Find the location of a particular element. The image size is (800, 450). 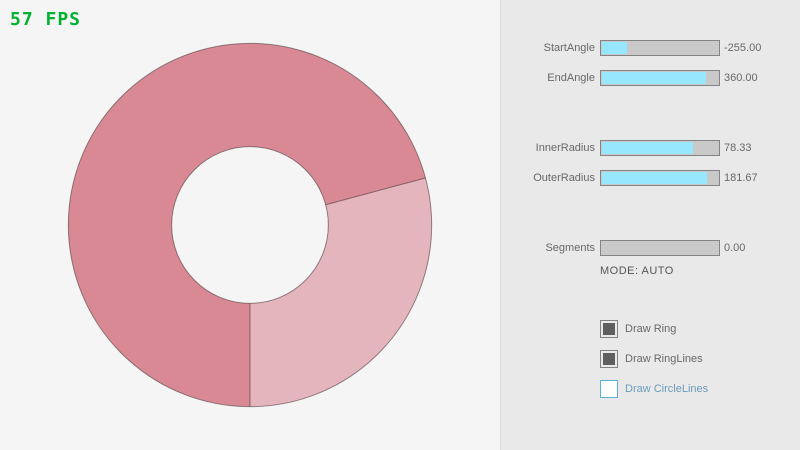

draw-ring-checkbox is located at coordinates (609, 329).